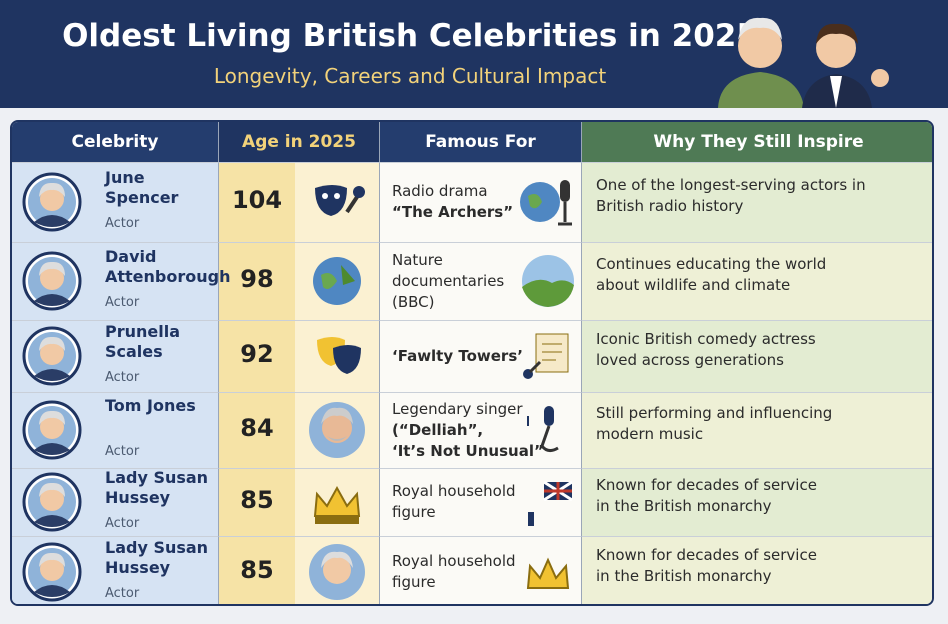 This screenshot has width=948, height=624. What do you see at coordinates (410, 76) in the screenshot?
I see `subtitle: Longevity, Careers and Cultural Impact` at bounding box center [410, 76].